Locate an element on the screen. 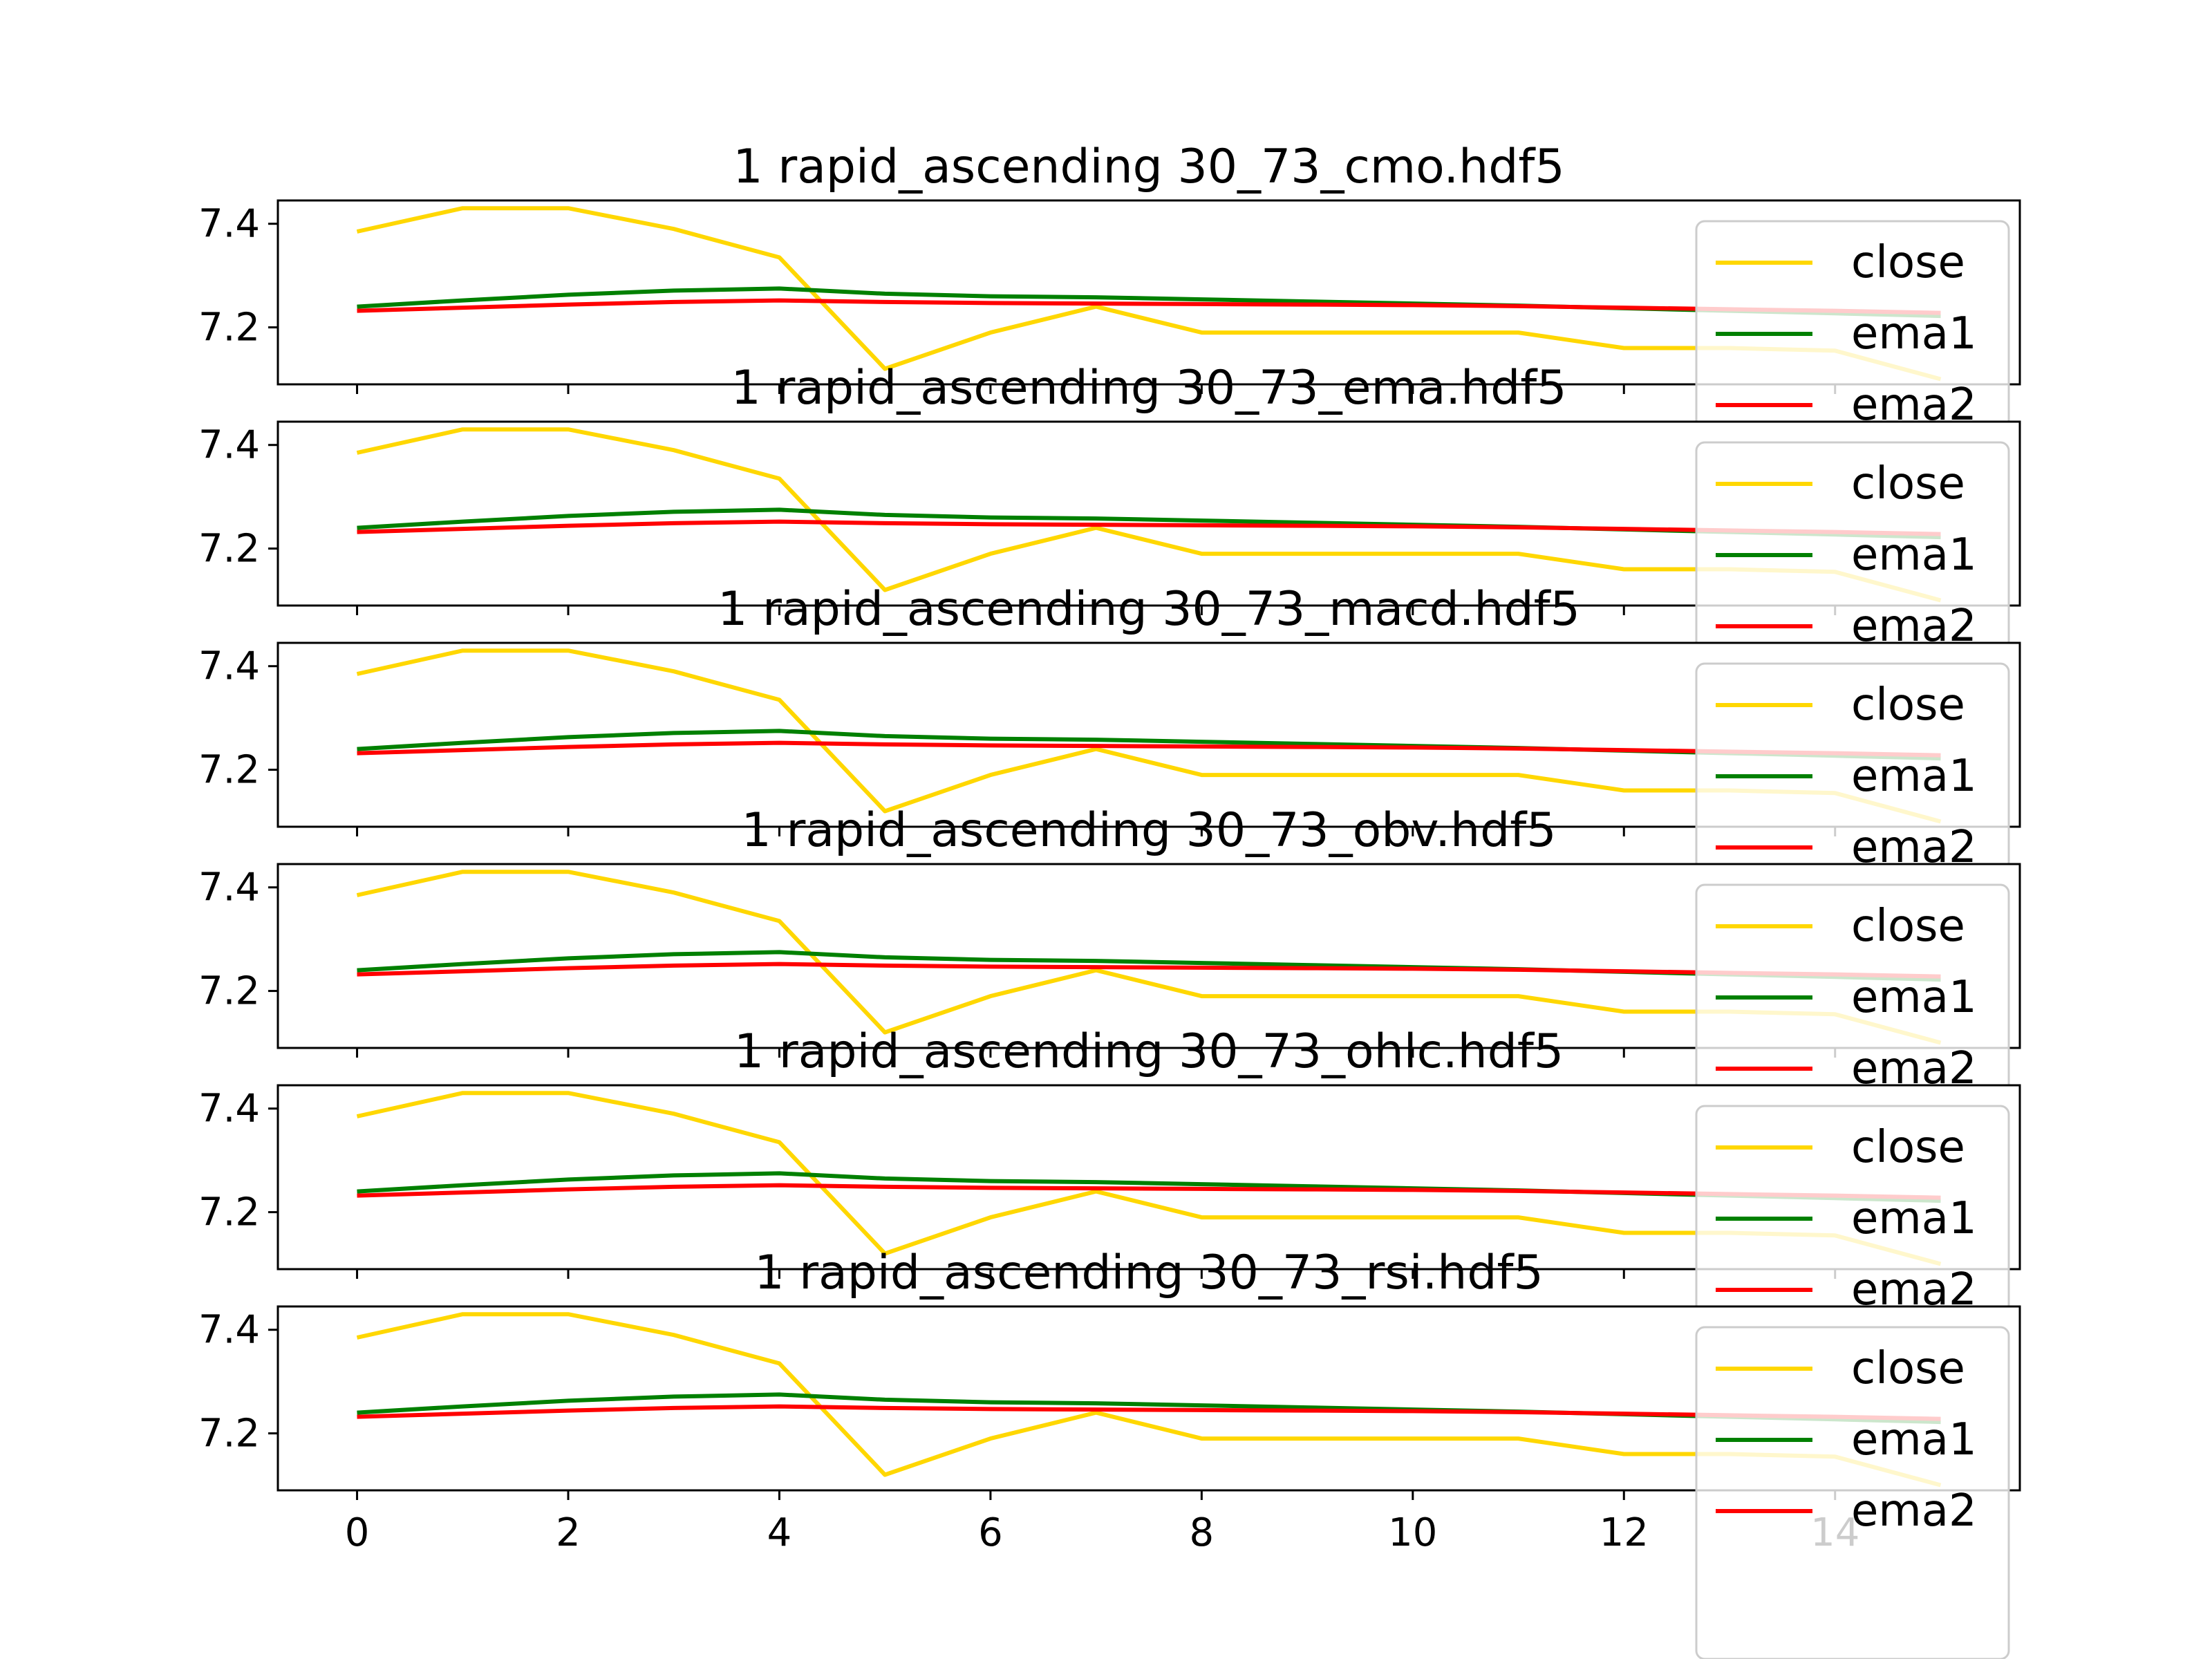 The width and height of the screenshot is (2212, 1659). subplot-title: 1 rapid_ascending 30_73_rsi.hdf5 is located at coordinates (1149, 1273).